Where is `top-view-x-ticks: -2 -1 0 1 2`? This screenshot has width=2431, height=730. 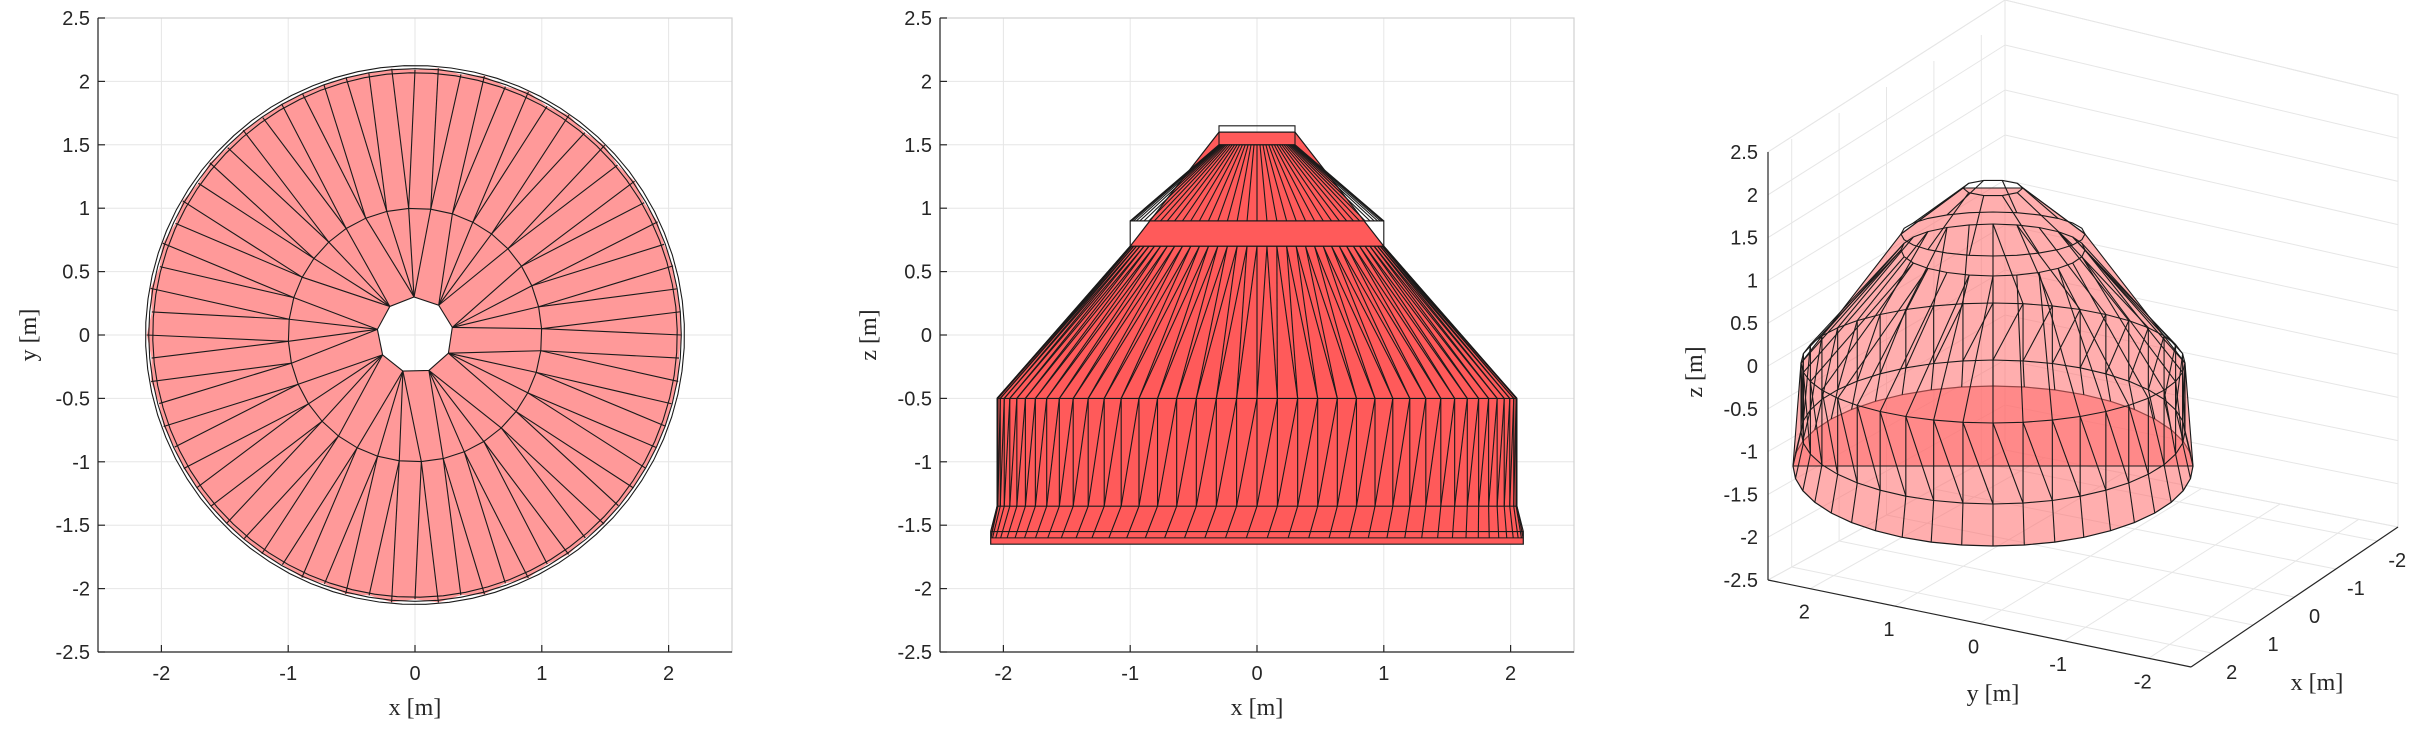
top-view-x-ticks: -2 -1 0 1 2 is located at coordinates (413, 665).